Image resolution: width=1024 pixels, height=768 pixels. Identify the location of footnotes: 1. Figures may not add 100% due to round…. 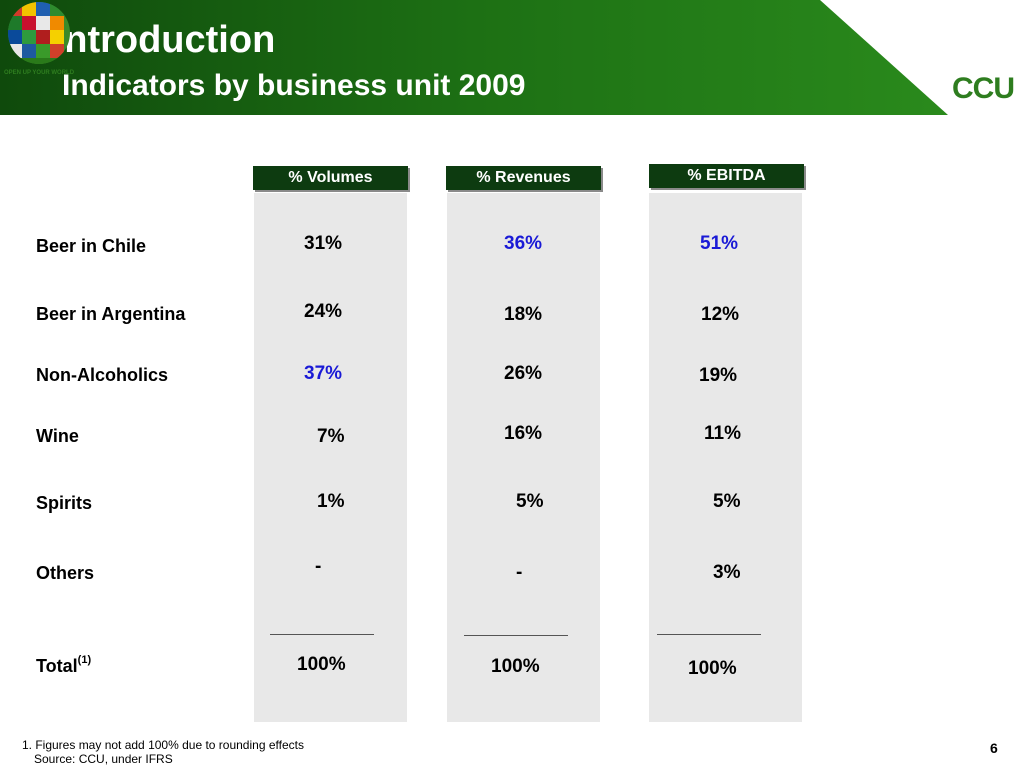
(163, 752).